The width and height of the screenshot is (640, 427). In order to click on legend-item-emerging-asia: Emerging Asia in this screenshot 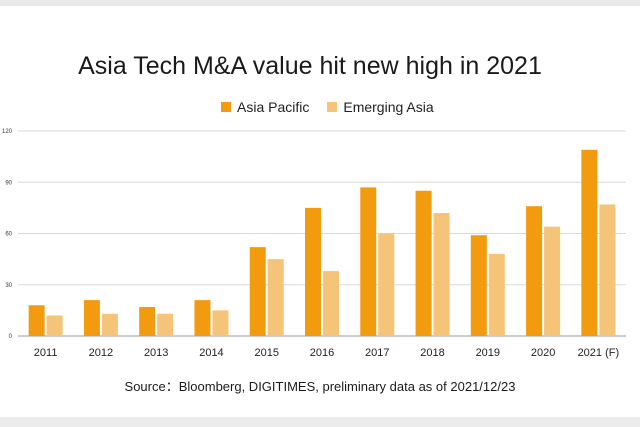, I will do `click(380, 107)`.